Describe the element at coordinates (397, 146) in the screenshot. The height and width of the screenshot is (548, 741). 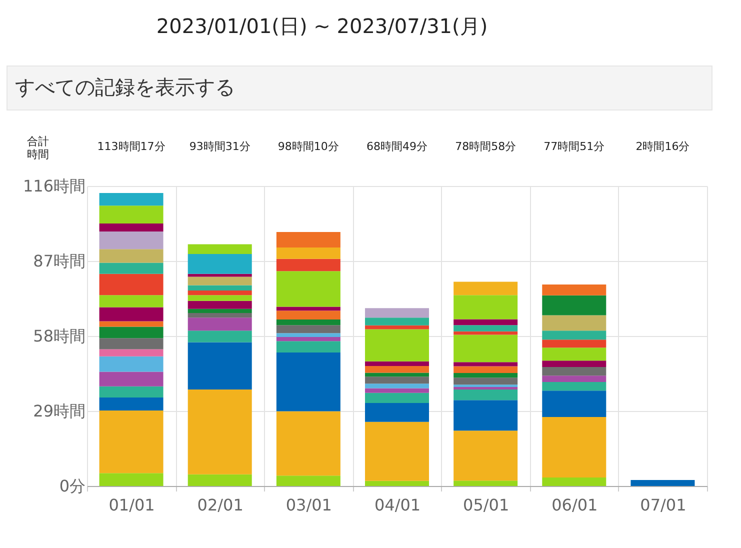
I see `text: 68時間49分` at that location.